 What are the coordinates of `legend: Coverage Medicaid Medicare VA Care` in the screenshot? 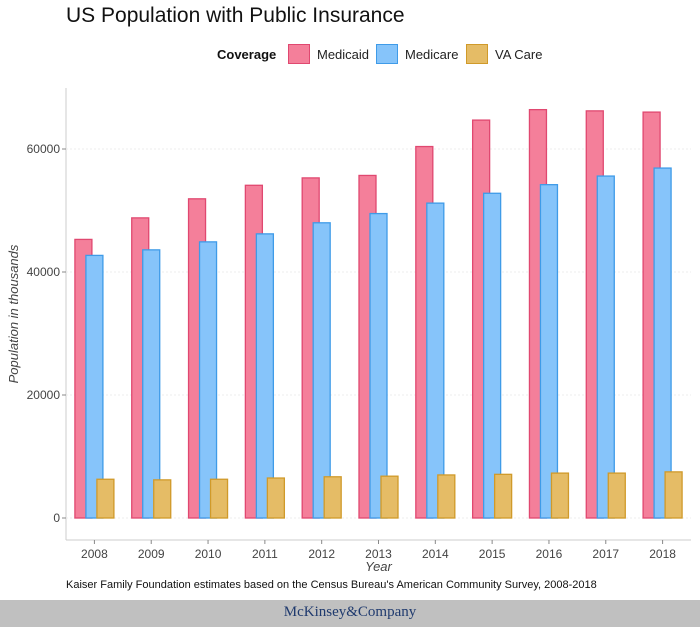 It's located at (350, 55).